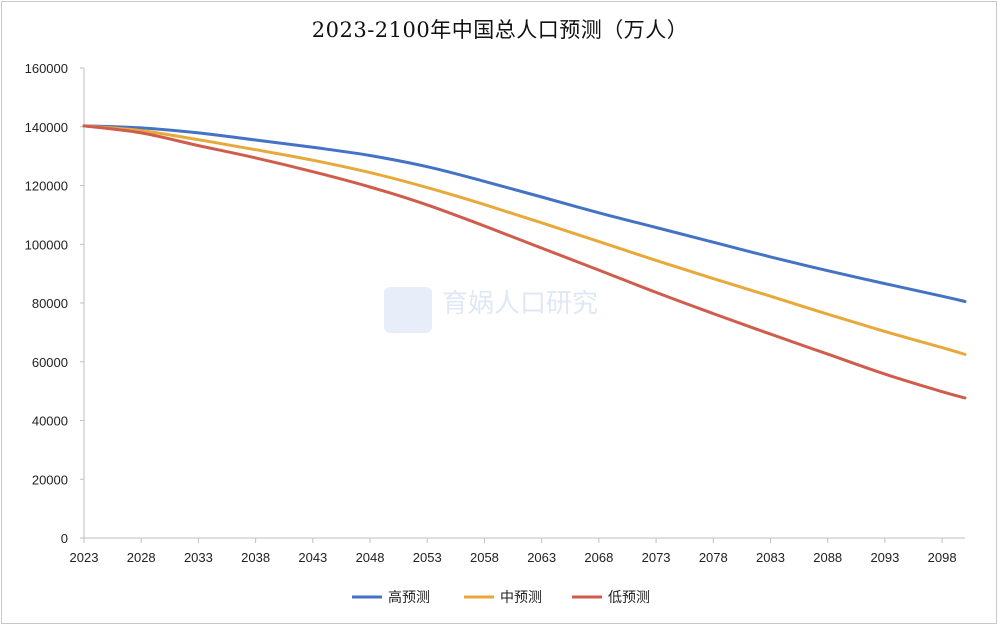 The width and height of the screenshot is (1000, 627). Describe the element at coordinates (942, 557) in the screenshot. I see `x-tick-label: 2098` at that location.